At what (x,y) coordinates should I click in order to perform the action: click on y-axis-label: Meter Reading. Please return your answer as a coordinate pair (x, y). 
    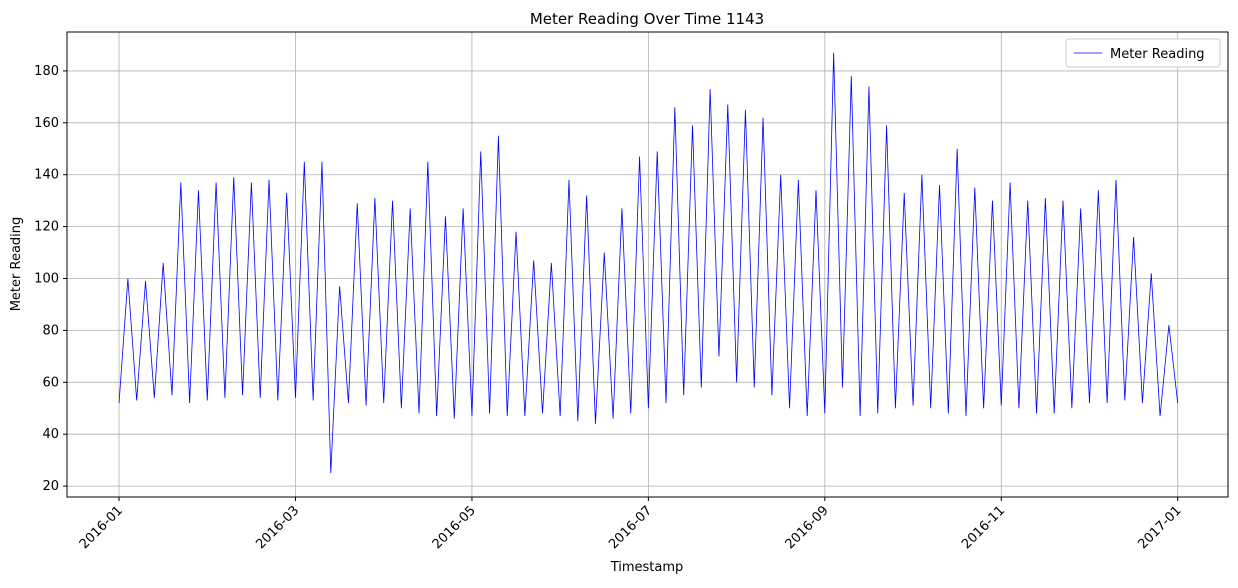
    Looking at the image, I should click on (16, 264).